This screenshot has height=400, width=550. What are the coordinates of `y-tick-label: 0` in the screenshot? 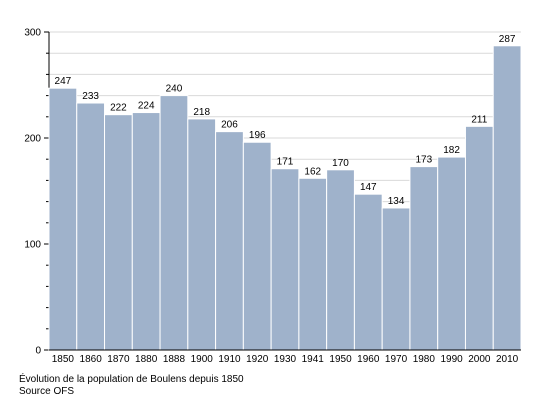 It's located at (38, 351).